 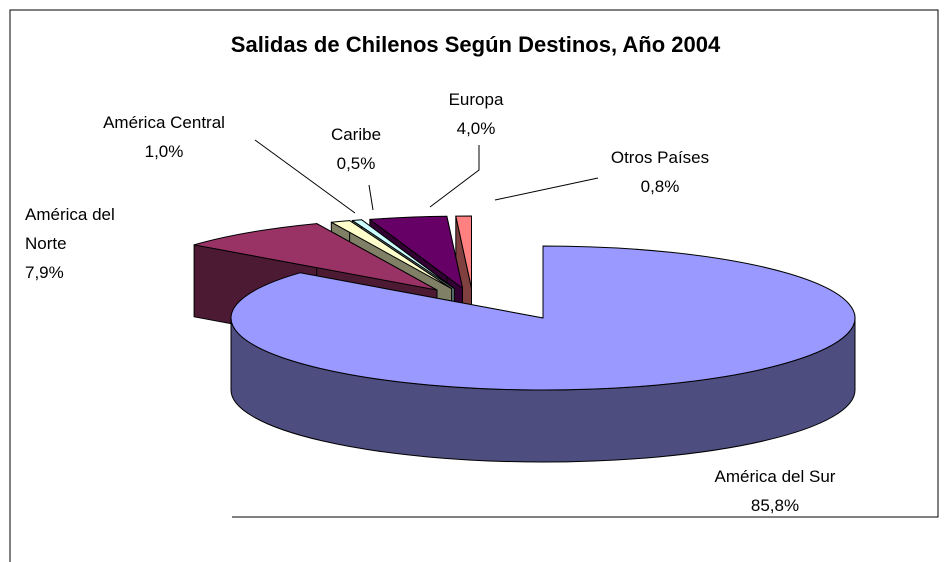 What do you see at coordinates (775, 491) in the screenshot?
I see `slice-label: América del Sur 85,8%` at bounding box center [775, 491].